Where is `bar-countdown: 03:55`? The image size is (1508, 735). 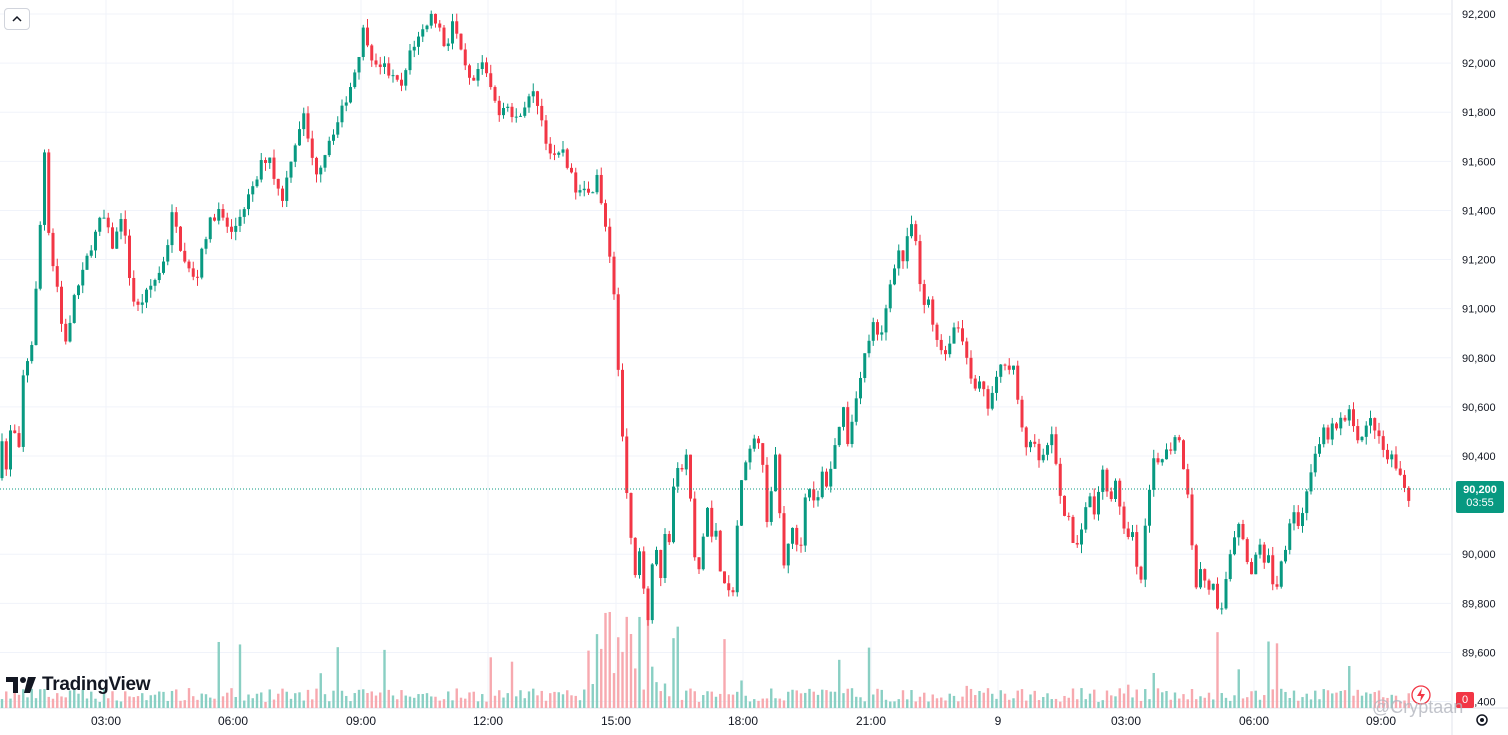 bar-countdown: 03:55 is located at coordinates (1480, 503).